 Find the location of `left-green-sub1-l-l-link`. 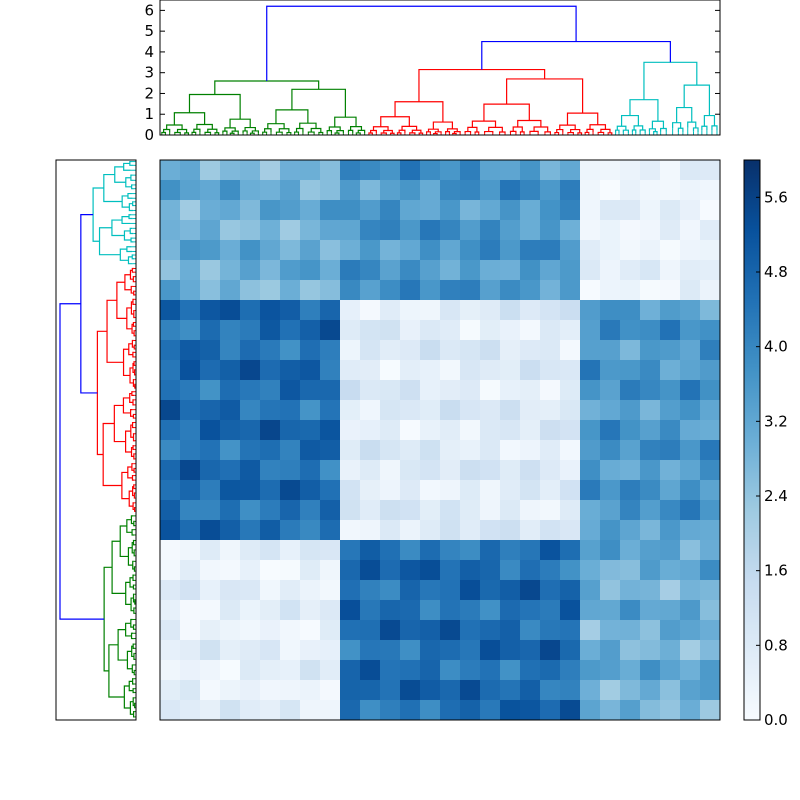

left-green-sub1-l-l-link is located at coordinates (128, 629).